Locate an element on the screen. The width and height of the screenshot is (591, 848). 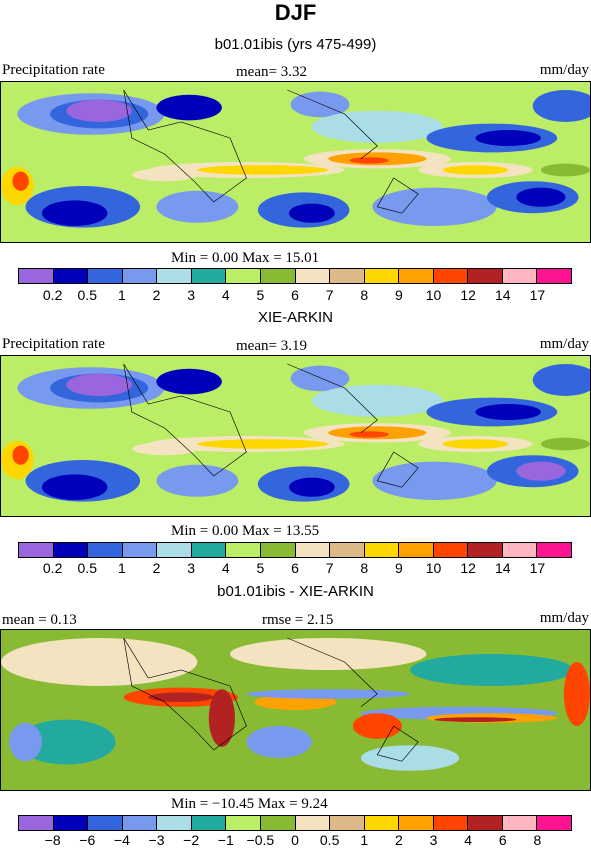
panel-1-min-max: Min = 0.00 Max = 15.01 is located at coordinates (245, 258).